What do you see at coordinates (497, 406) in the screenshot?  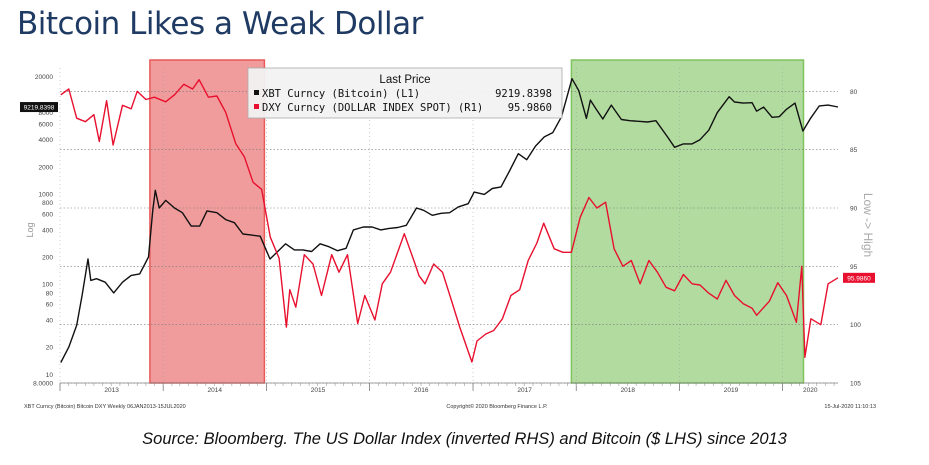 I see `footer-center: Copyright© 2020 Bloomberg Finance L.P.` at bounding box center [497, 406].